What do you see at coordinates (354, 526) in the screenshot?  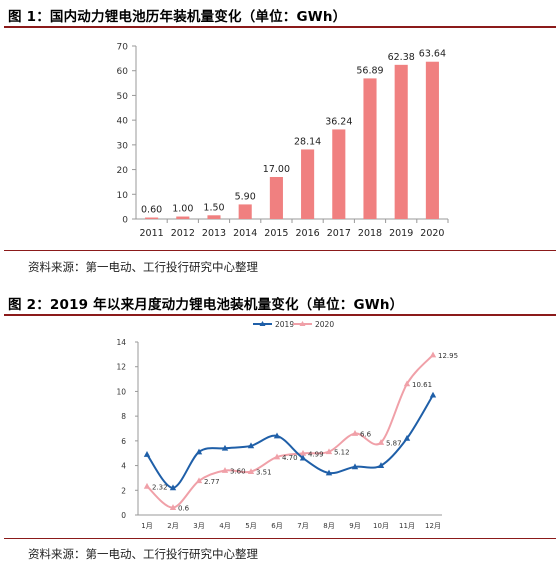 I see `x-tick-label: 9月` at bounding box center [354, 526].